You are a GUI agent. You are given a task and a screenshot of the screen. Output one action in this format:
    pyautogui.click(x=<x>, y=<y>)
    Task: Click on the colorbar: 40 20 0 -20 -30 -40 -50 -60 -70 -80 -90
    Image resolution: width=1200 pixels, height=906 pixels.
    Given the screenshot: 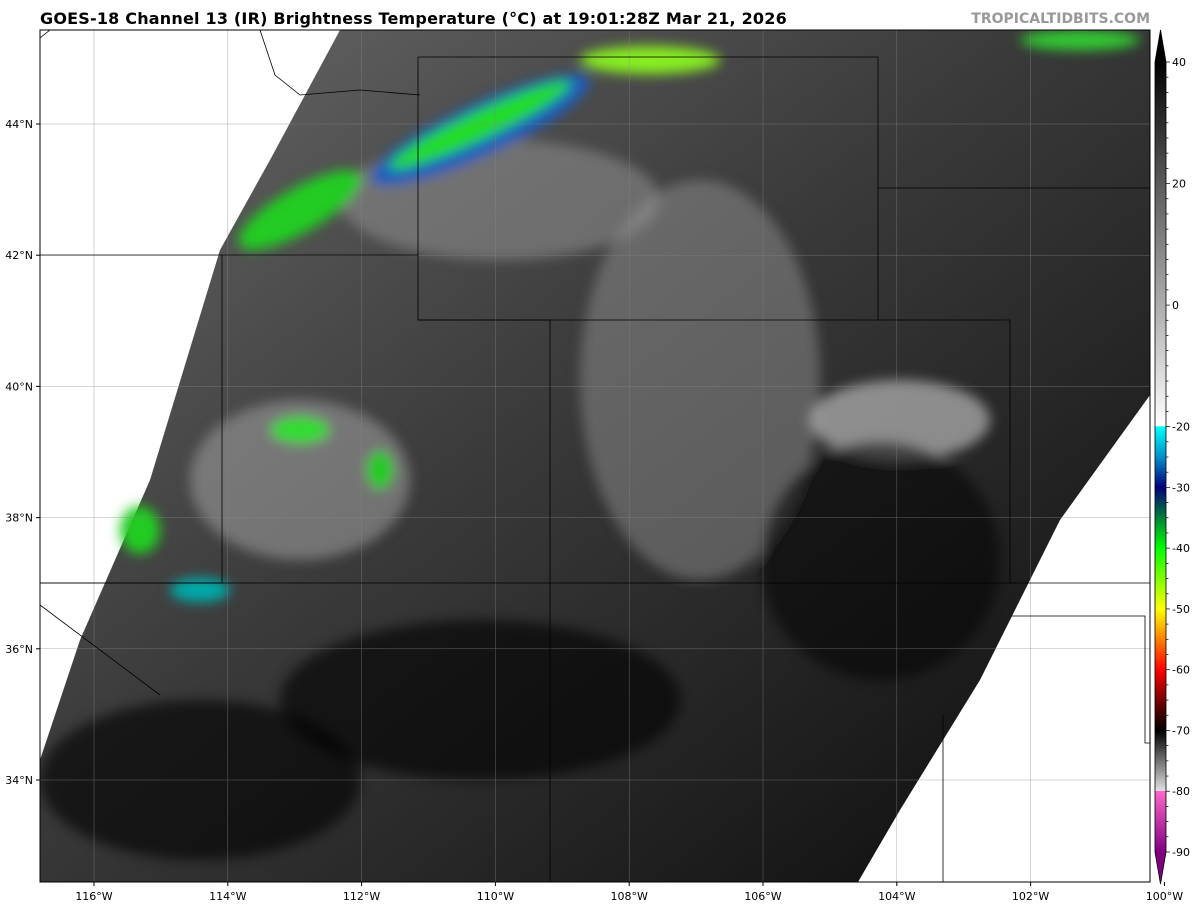 What is the action you would take?
    pyautogui.click(x=1172, y=457)
    